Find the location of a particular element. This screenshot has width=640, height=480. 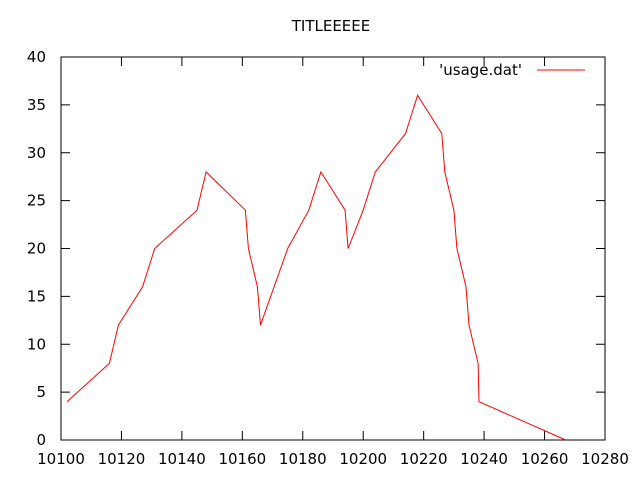

x-tick-label: 10180 is located at coordinates (303, 459).